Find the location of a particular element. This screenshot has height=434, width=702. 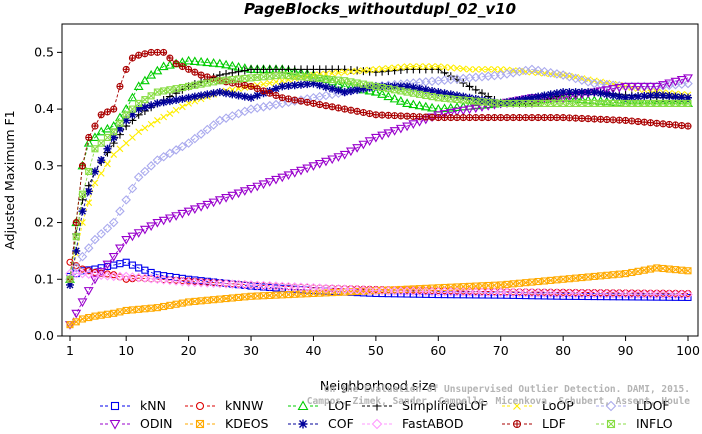

series-line is located at coordinates (379, 284).